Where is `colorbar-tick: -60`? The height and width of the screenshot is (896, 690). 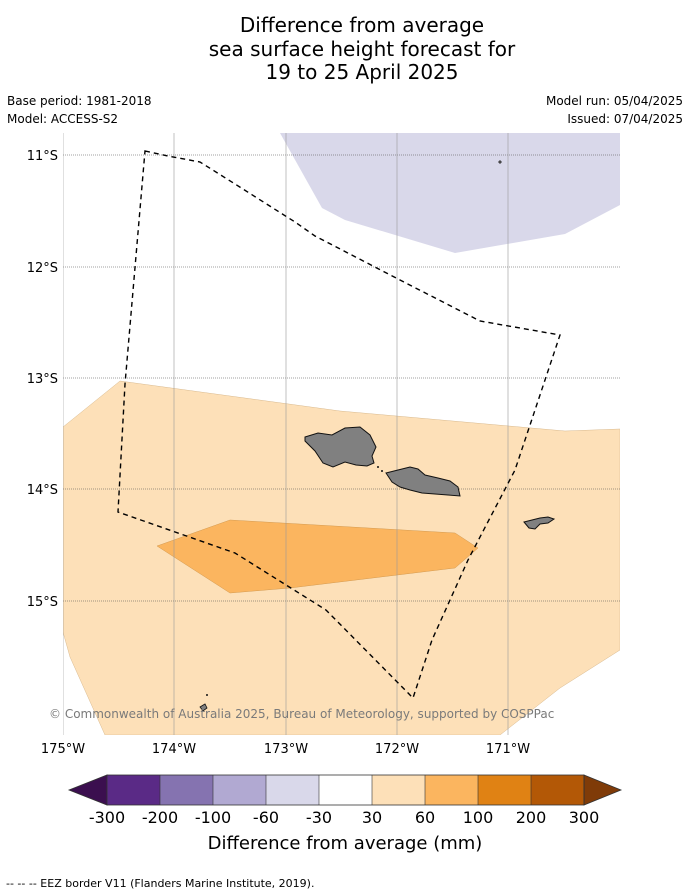
colorbar-tick: -60 is located at coordinates (266, 817).